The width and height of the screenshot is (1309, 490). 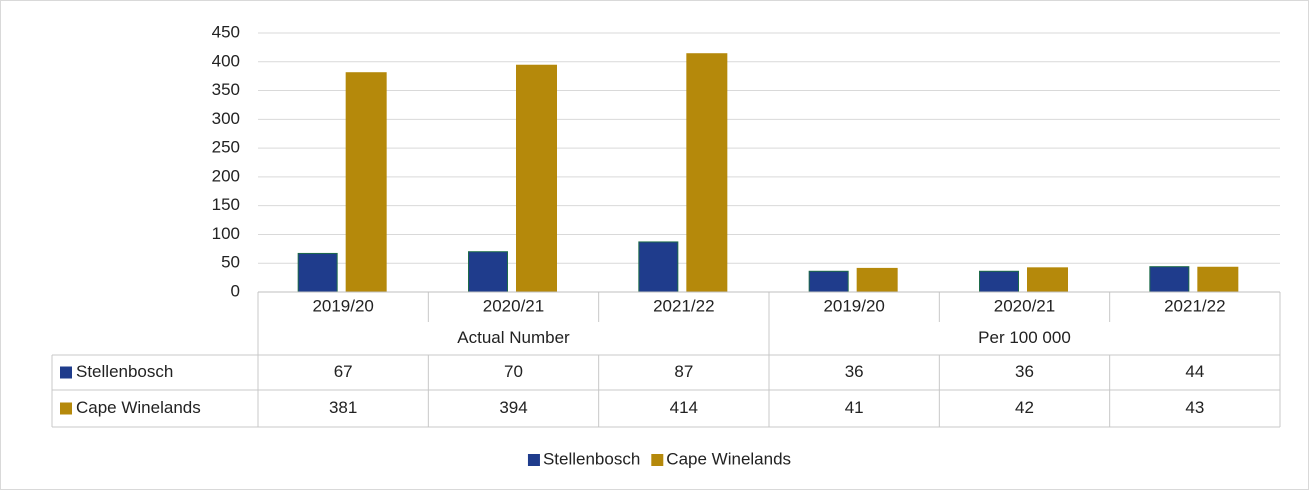 What do you see at coordinates (226, 175) in the screenshot?
I see `y-tick-label: 200` at bounding box center [226, 175].